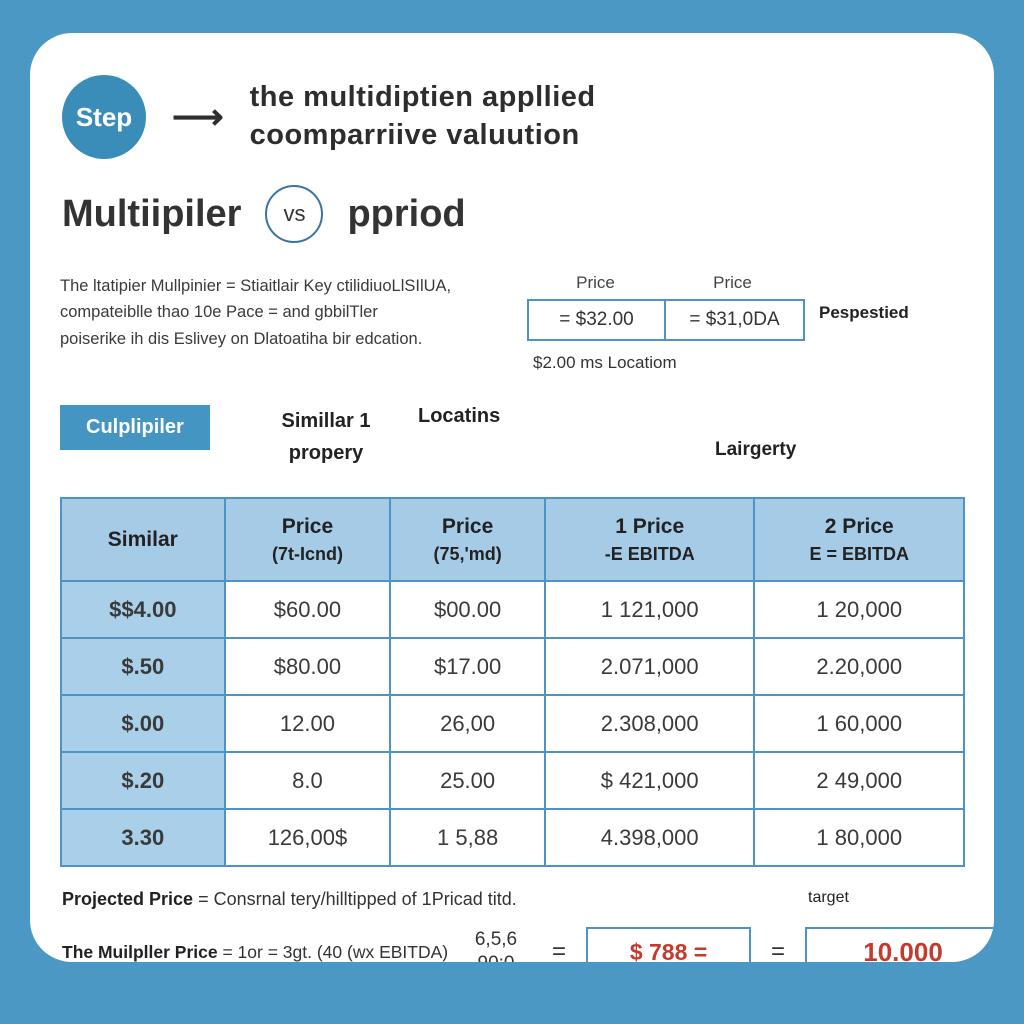 This screenshot has width=1024, height=1024. What do you see at coordinates (496, 957) in the screenshot?
I see `fraction-bottom: 90:0` at bounding box center [496, 957].